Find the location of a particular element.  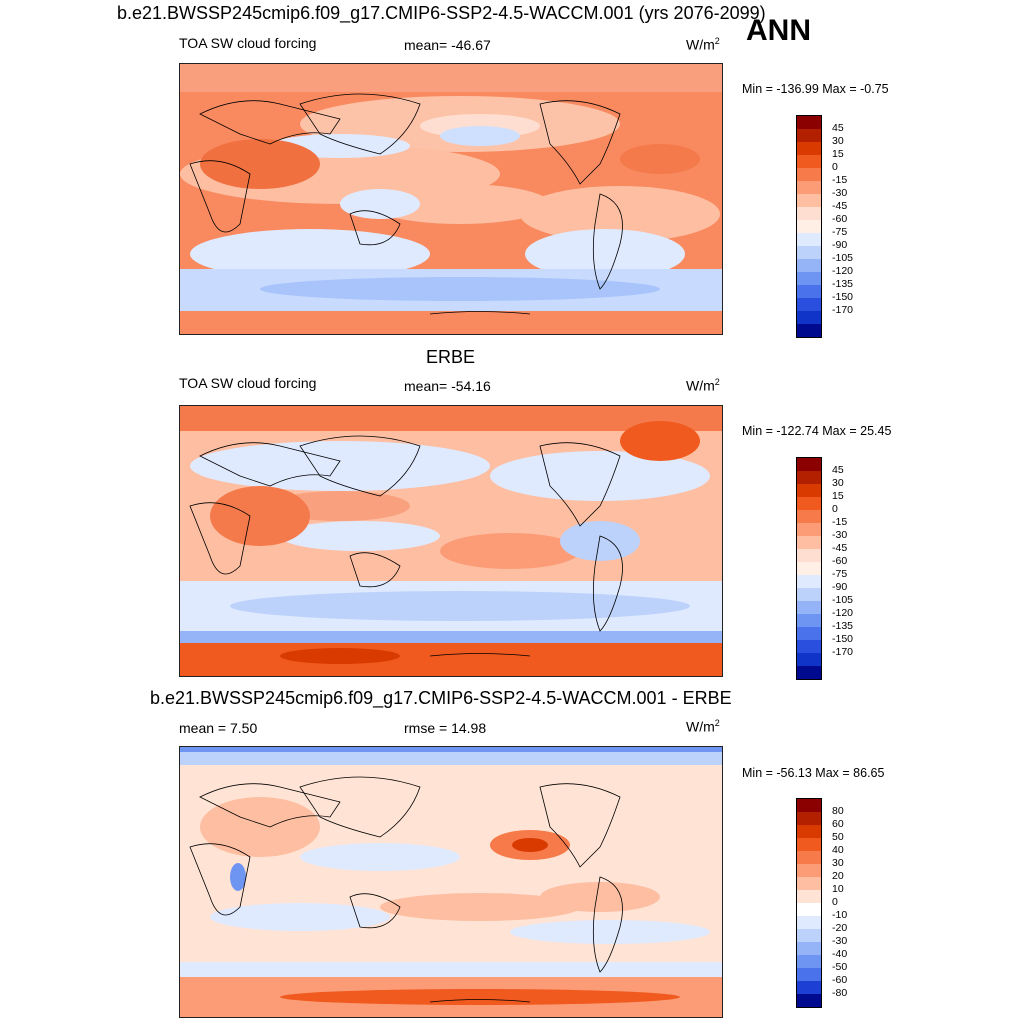

panel1-colorbar-label: 30 is located at coordinates (838, 141).